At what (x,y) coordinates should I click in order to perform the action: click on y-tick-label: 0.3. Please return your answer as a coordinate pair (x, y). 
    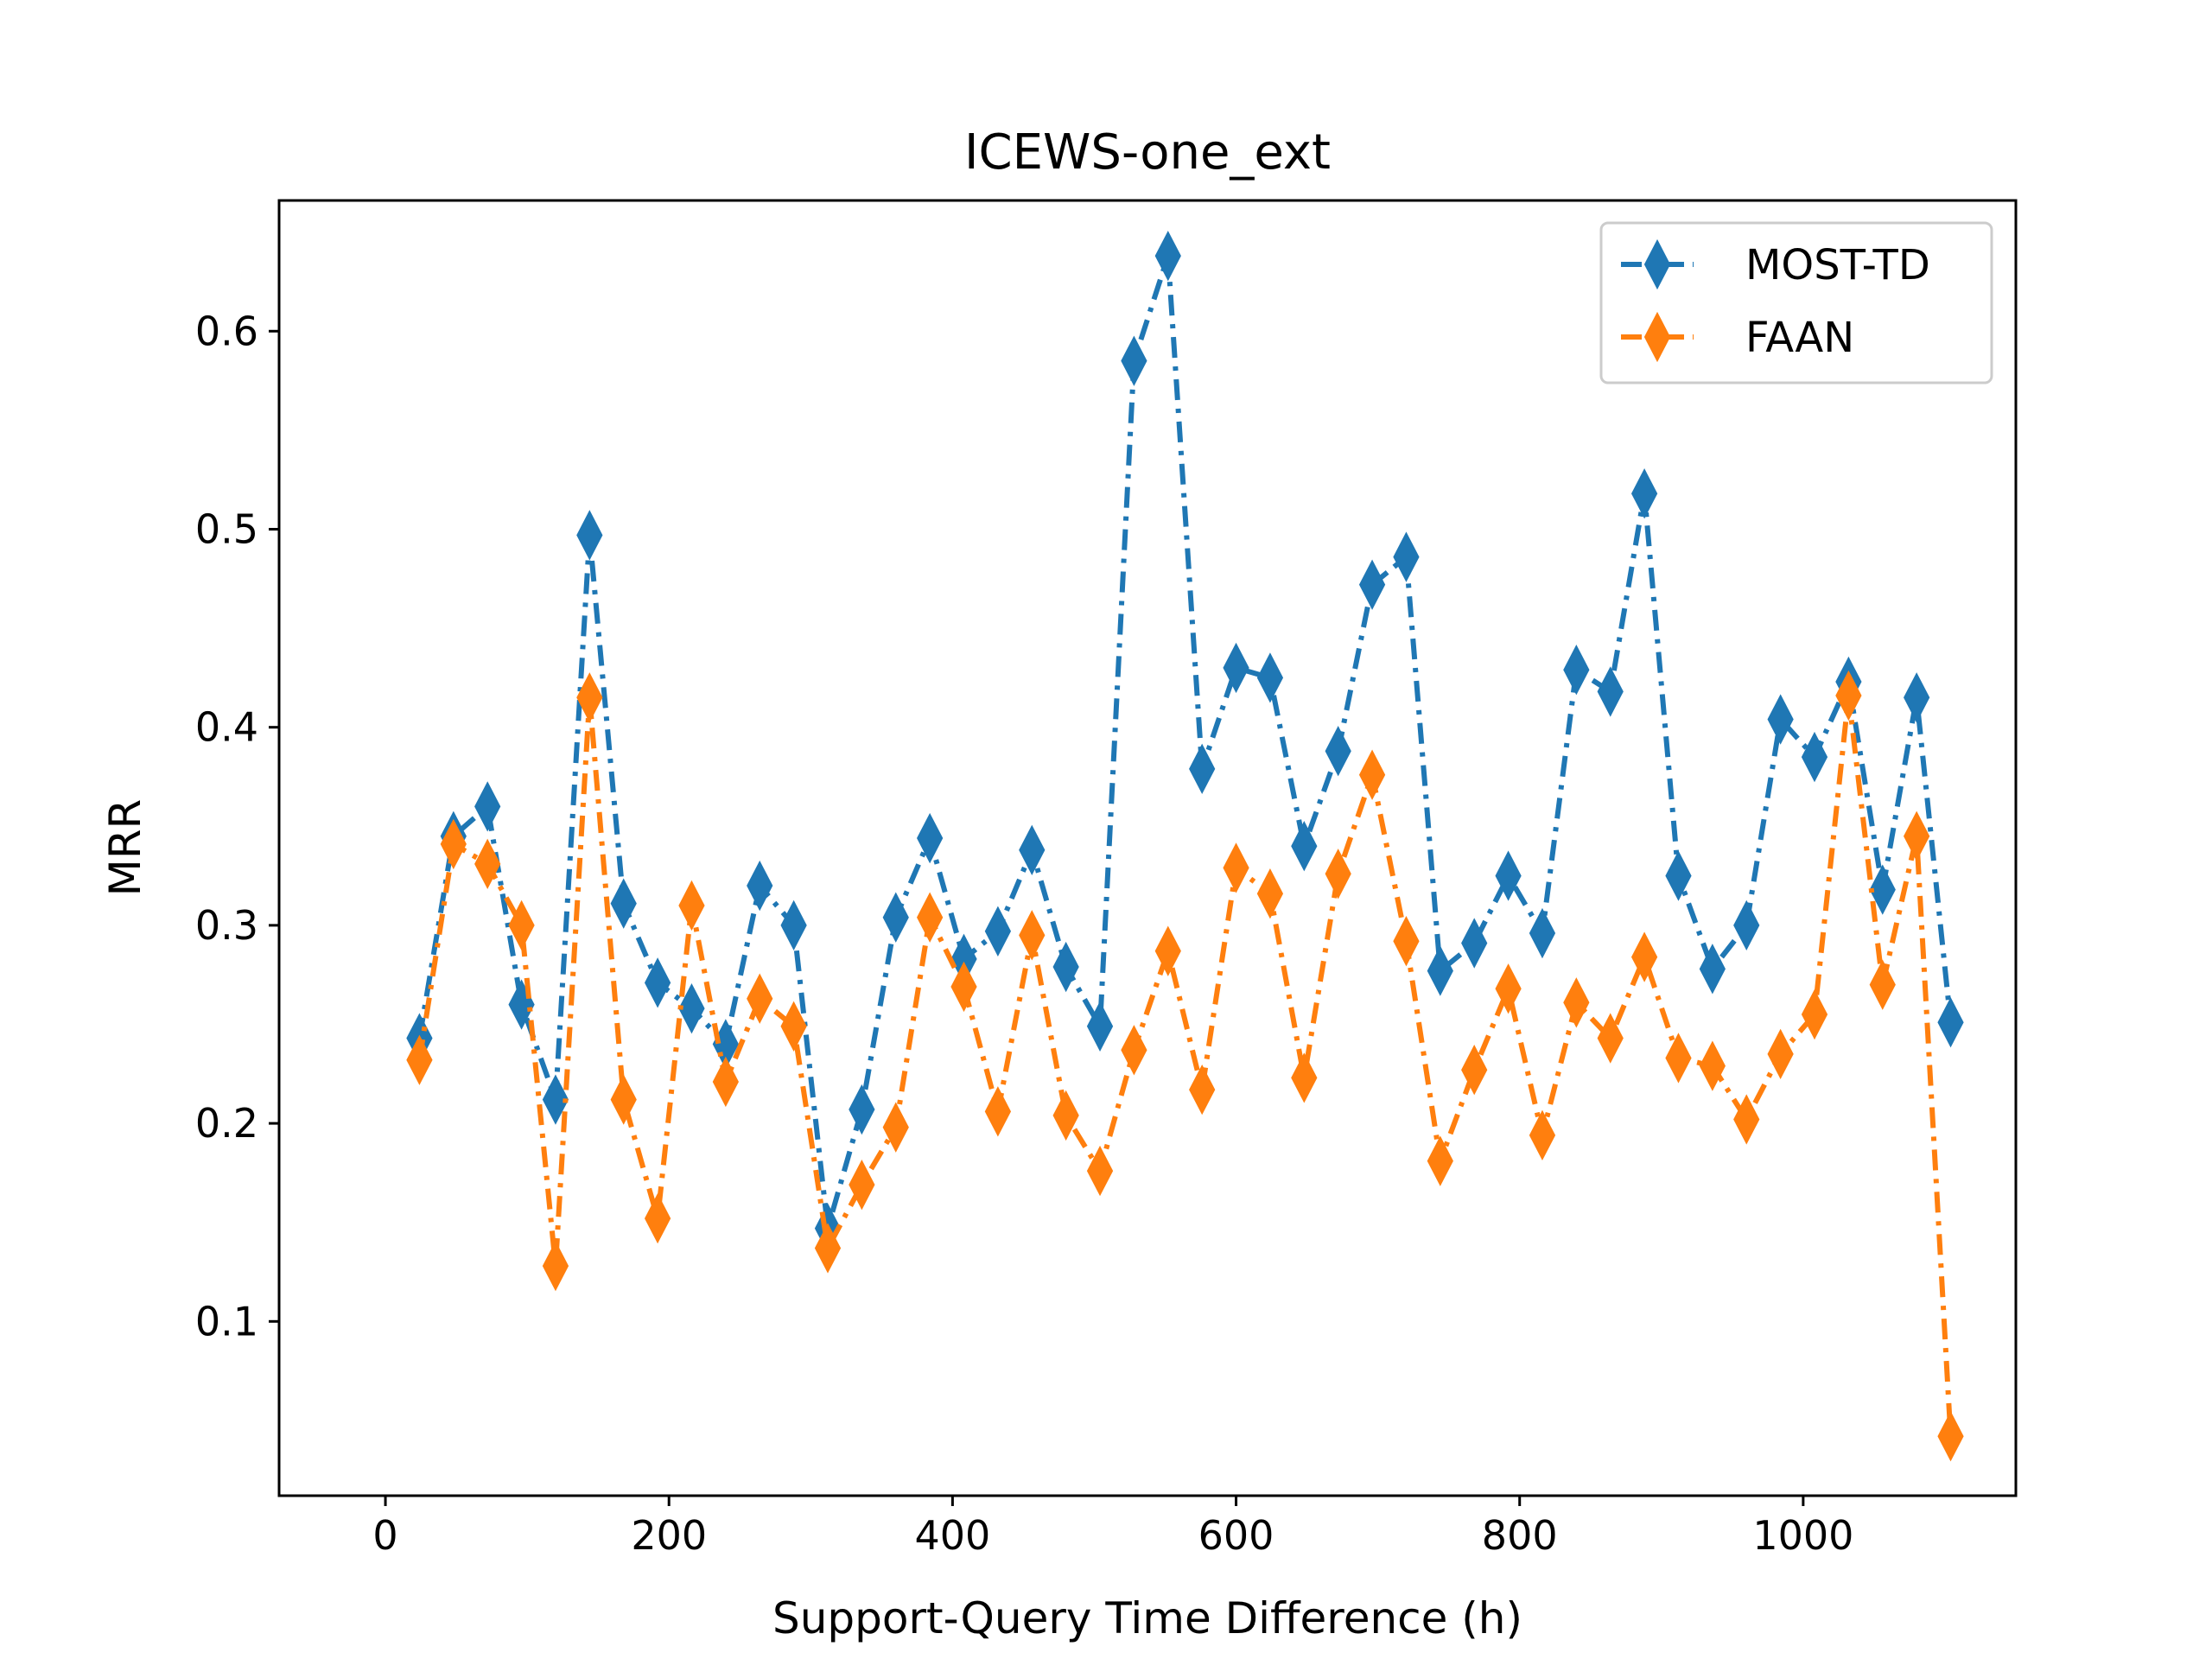
    Looking at the image, I should click on (226, 925).